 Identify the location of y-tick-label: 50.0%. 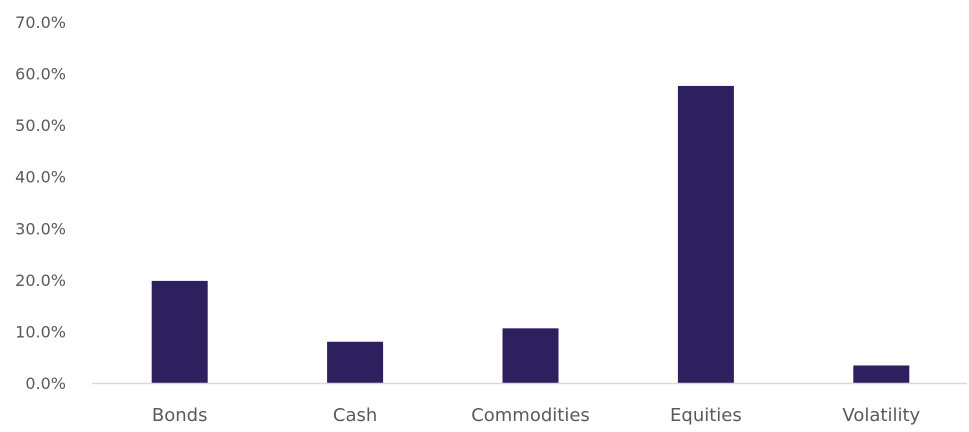
(40, 125).